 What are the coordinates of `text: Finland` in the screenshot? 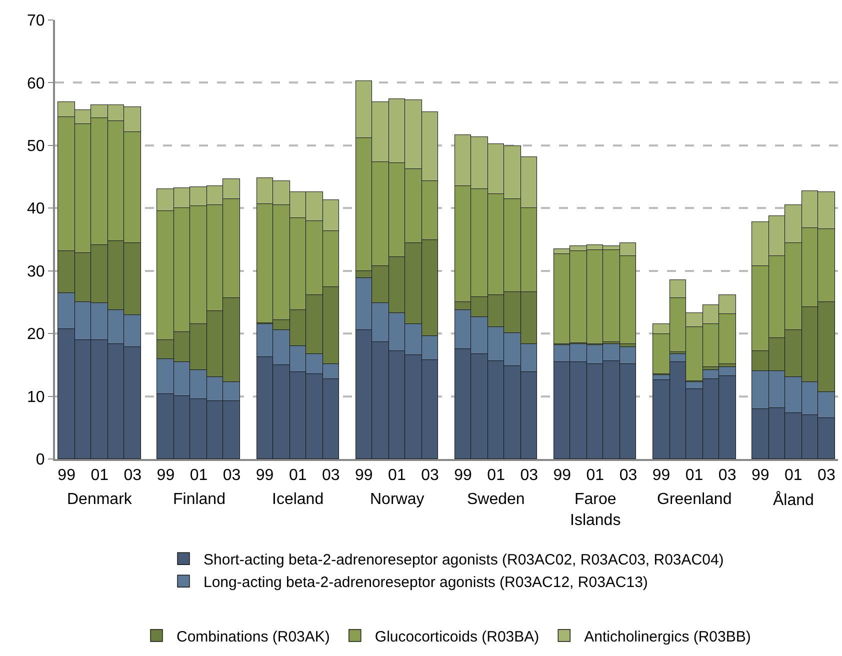 It's located at (199, 499).